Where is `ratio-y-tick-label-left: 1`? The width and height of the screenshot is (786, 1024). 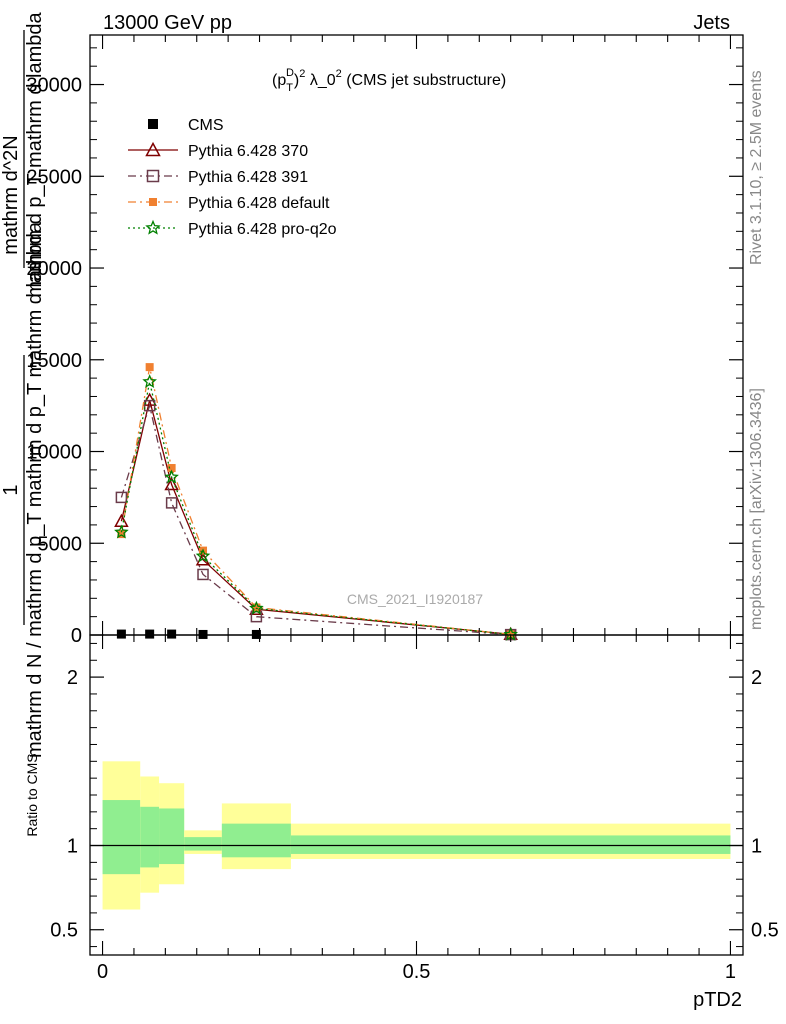 ratio-y-tick-label-left: 1 is located at coordinates (72, 847).